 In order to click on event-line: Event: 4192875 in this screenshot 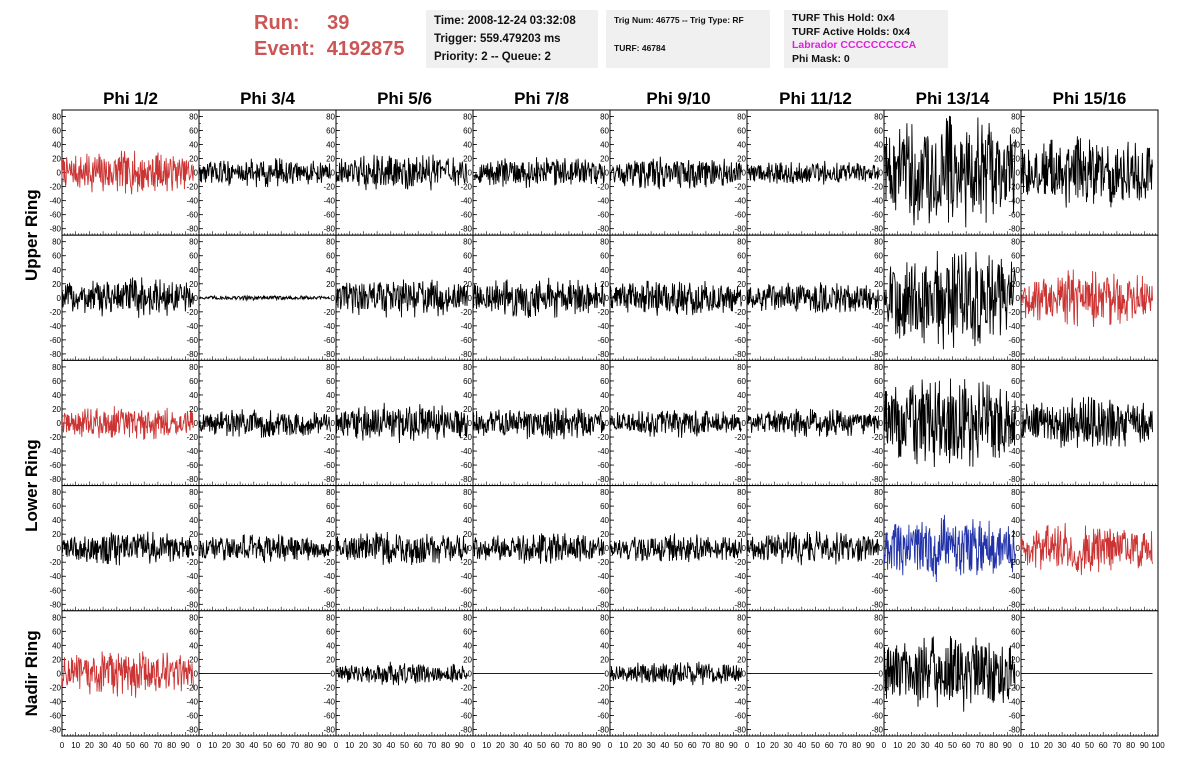, I will do `click(329, 49)`.